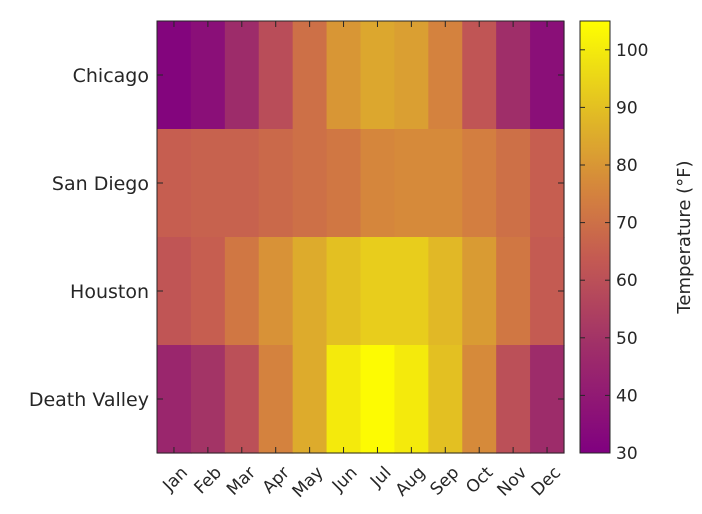 The image size is (702, 514). I want to click on x-tick-label: Dec, so click(546, 481).